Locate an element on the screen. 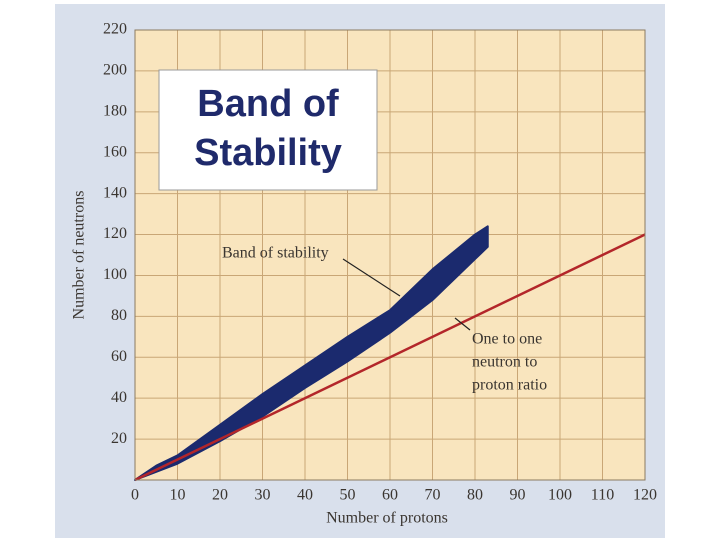 The image size is (720, 540). x-tick-label: 100 is located at coordinates (560, 495).